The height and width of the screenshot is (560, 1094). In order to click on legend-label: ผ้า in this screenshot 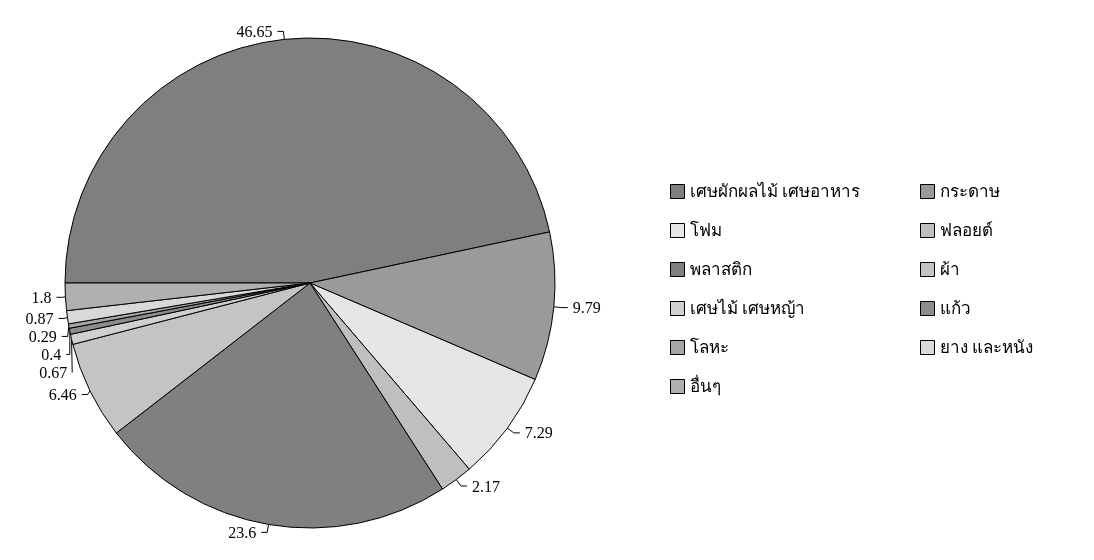, I will do `click(949, 269)`.